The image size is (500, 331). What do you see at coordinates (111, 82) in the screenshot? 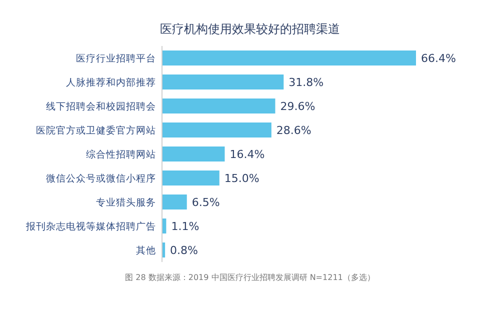
I see `y-tick-label: 人脉推荐和内部推荐` at bounding box center [111, 82].